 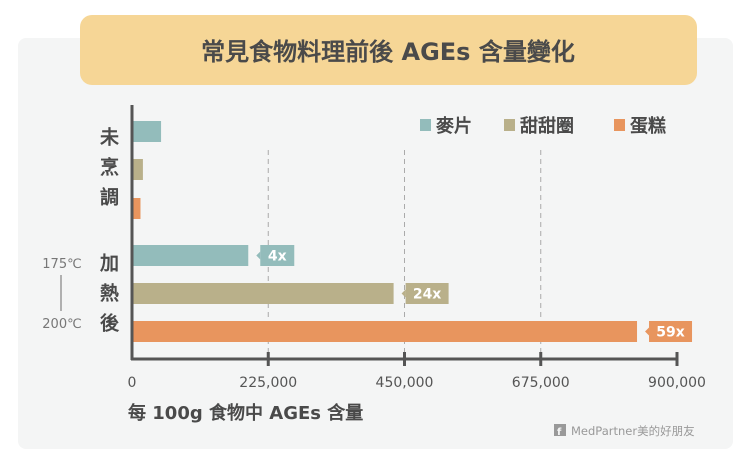 I want to click on legend-label: 甜甜圈, so click(x=547, y=126).